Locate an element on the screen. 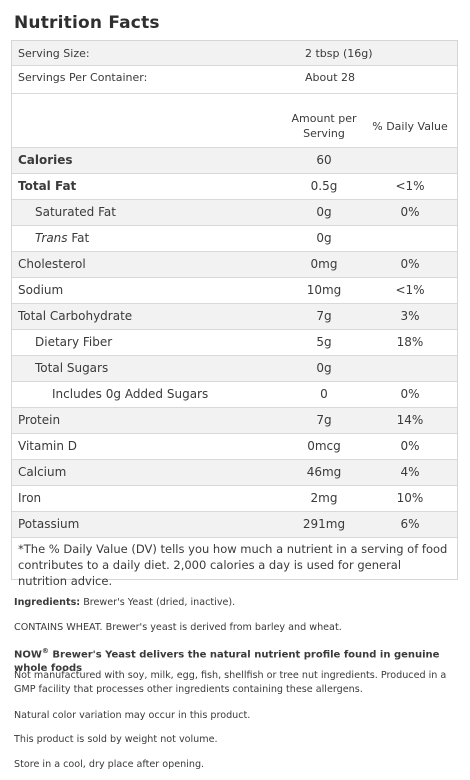 This screenshot has height=780, width=470. nutrient-name: Includes 0g Added Sugars is located at coordinates (130, 394).